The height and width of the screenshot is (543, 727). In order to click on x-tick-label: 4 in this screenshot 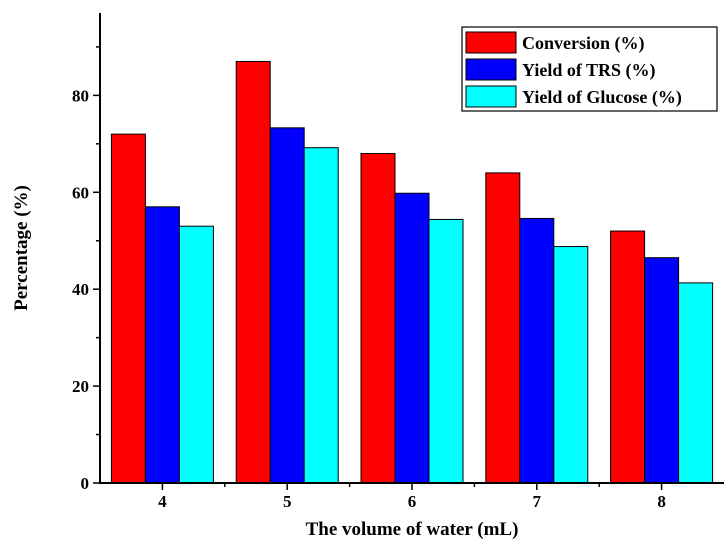, I will do `click(162, 501)`.